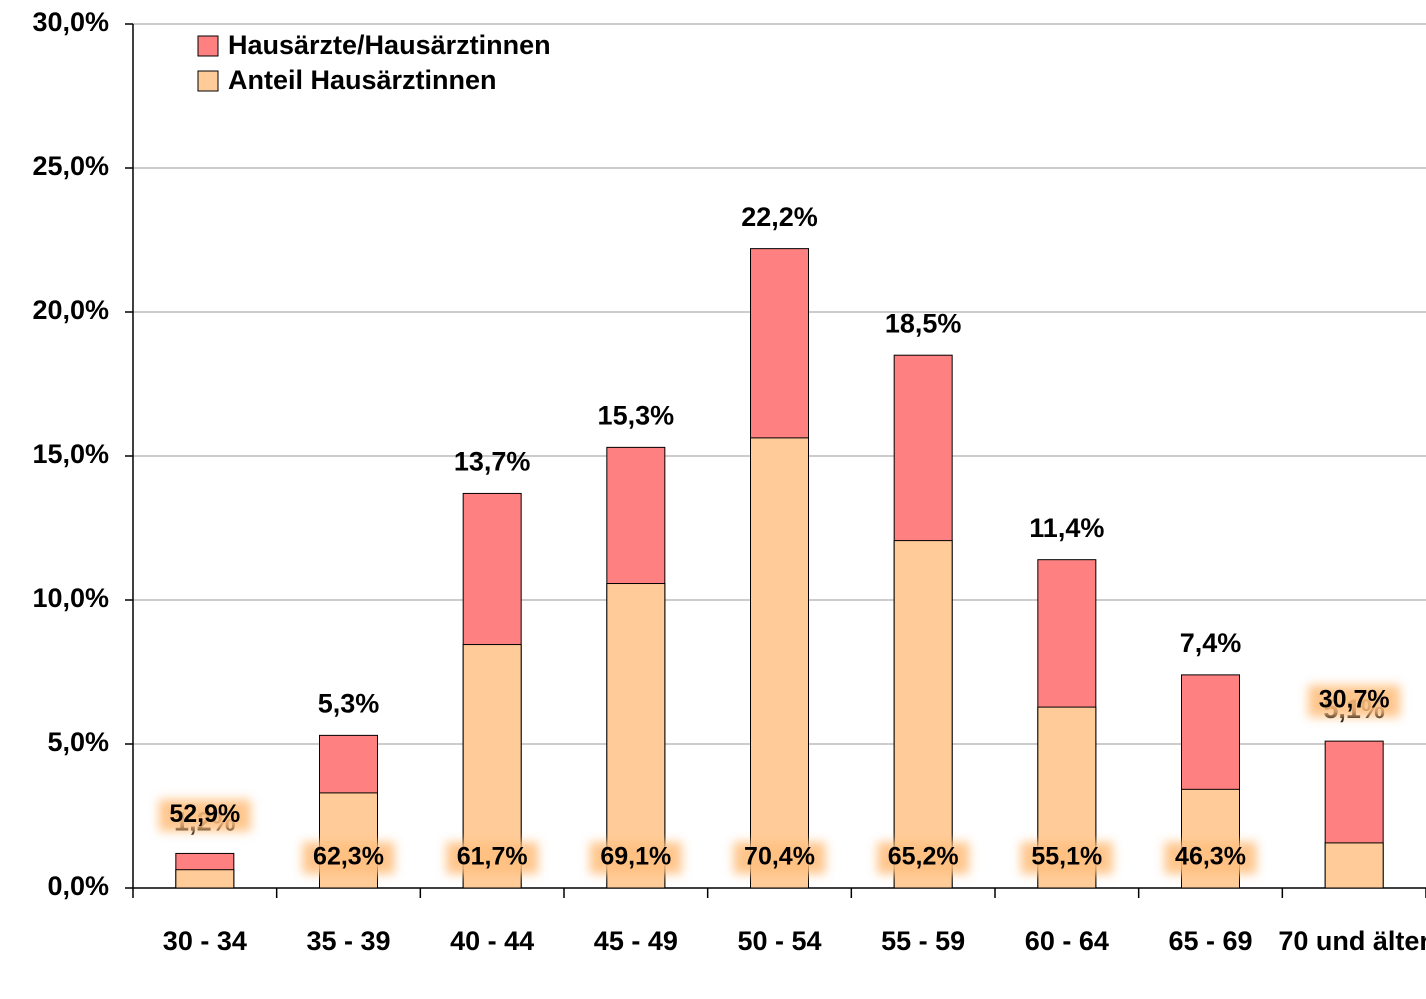 The width and height of the screenshot is (1426, 999). Describe the element at coordinates (70, 22) in the screenshot. I see `y-tick-label: 30,0%` at that location.